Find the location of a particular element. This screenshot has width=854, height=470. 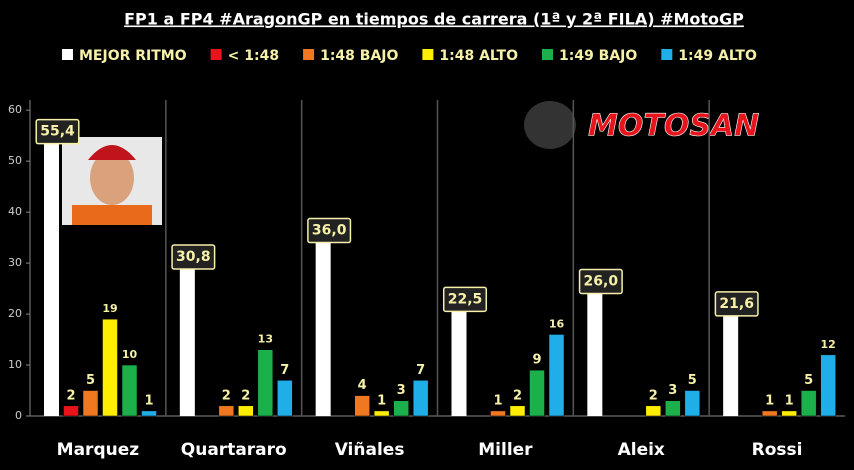

logo: MOTOSAN is located at coordinates (642, 125).